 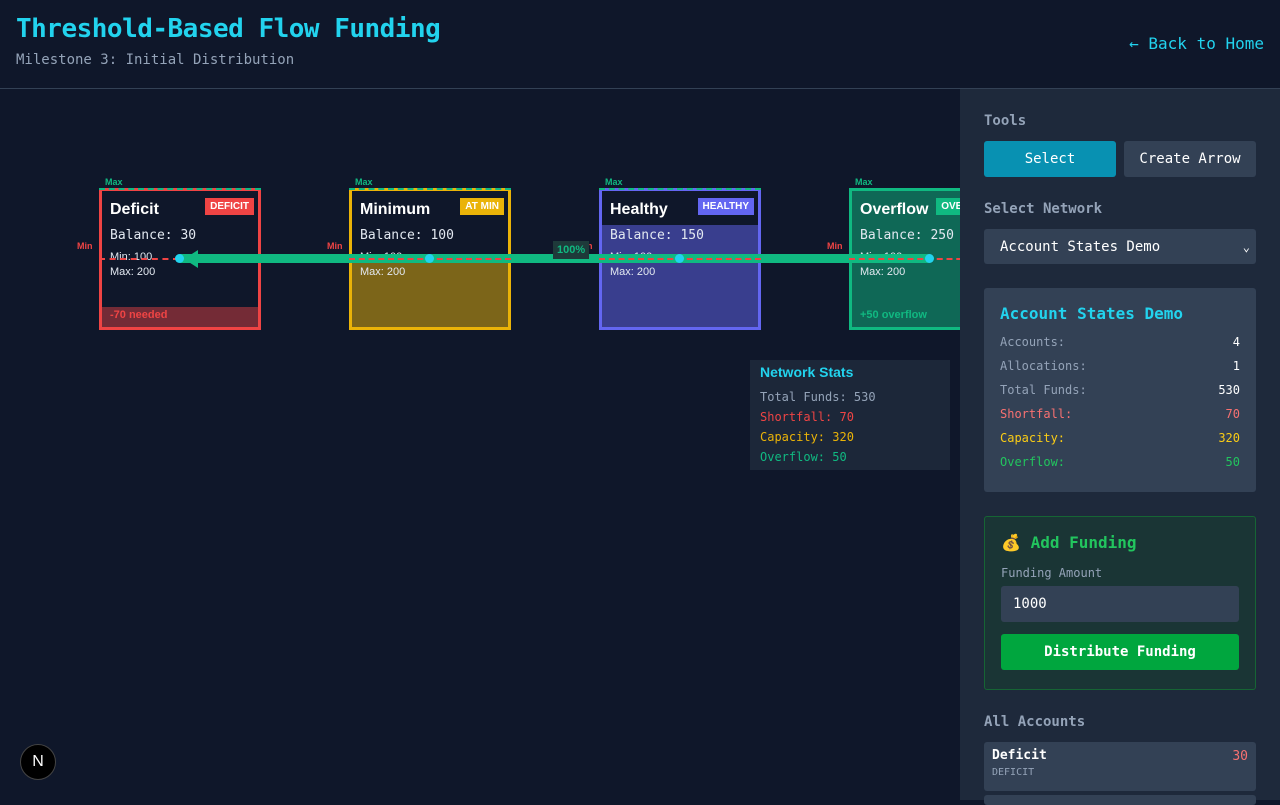 What do you see at coordinates (1033, 438) in the screenshot?
I see `summary-row-label: Capacity:` at bounding box center [1033, 438].